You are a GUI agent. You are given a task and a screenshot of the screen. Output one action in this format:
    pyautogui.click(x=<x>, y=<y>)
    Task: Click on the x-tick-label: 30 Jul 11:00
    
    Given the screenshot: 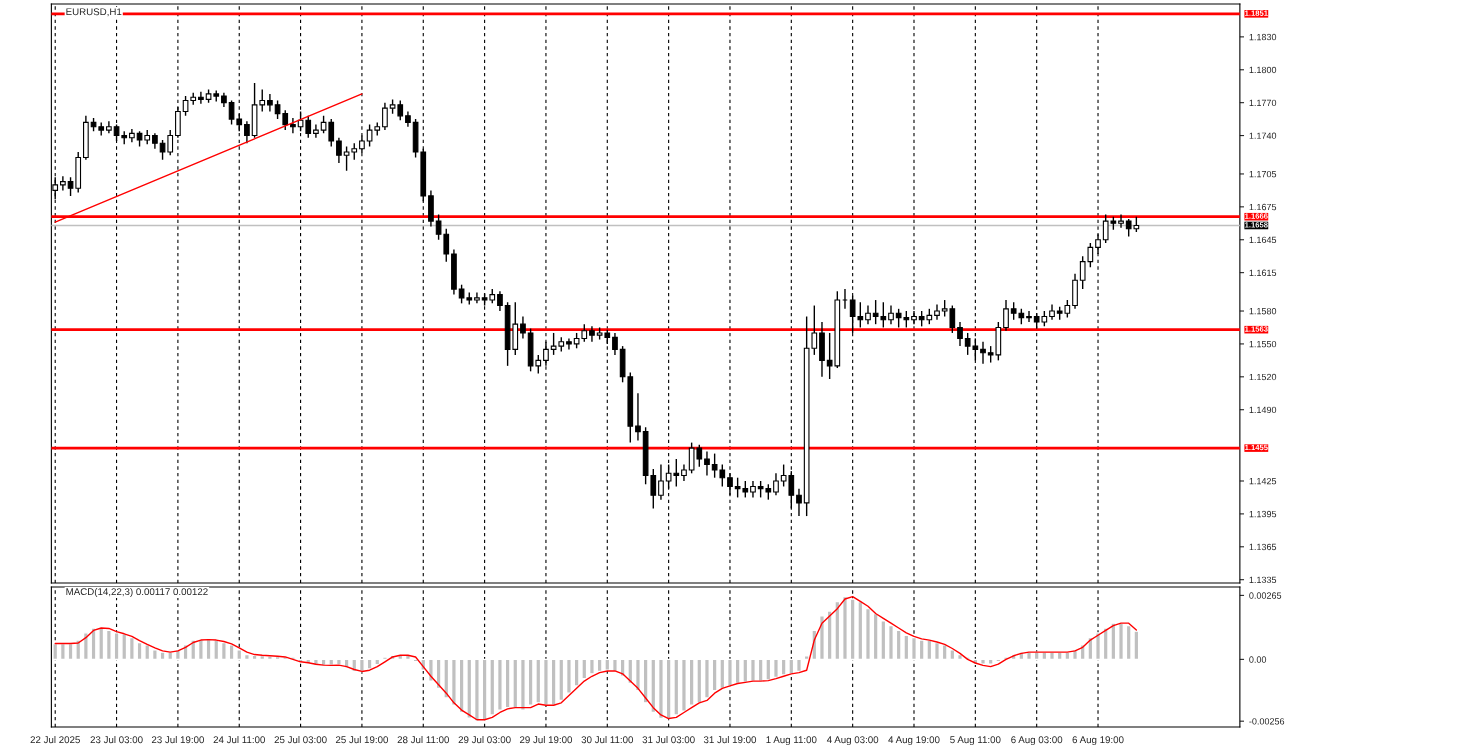 What is the action you would take?
    pyautogui.click(x=607, y=740)
    